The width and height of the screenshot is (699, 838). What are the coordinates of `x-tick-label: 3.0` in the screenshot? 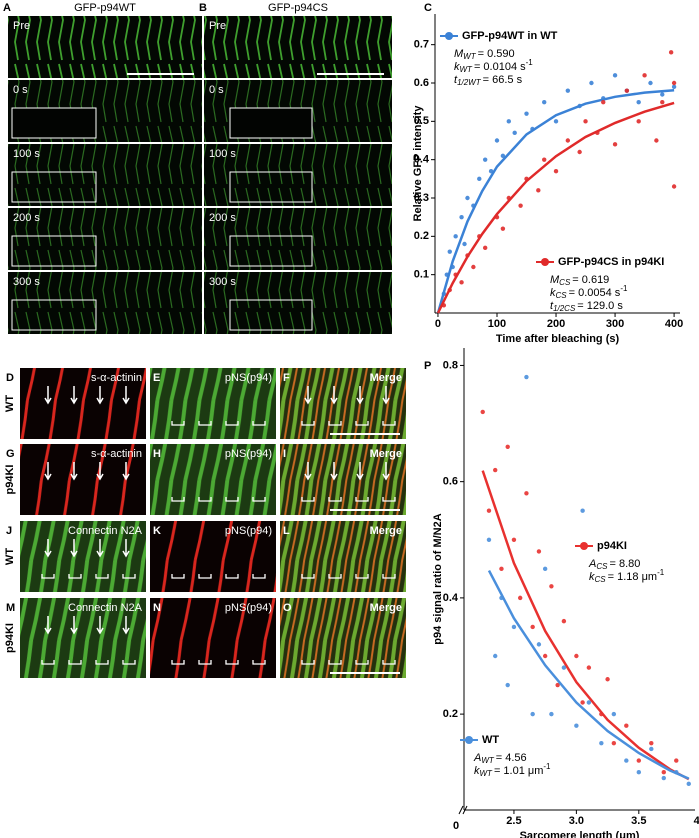 It's located at (576, 821).